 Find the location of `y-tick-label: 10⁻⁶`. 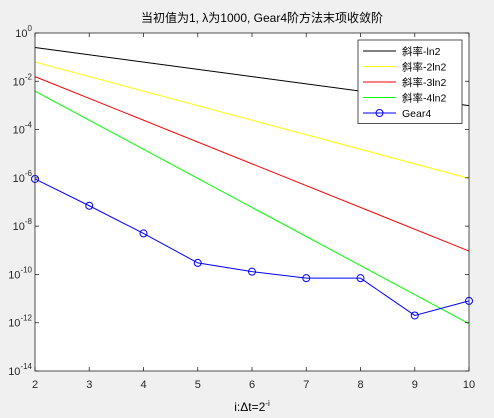

y-tick-label: 10⁻⁶ is located at coordinates (23, 177).